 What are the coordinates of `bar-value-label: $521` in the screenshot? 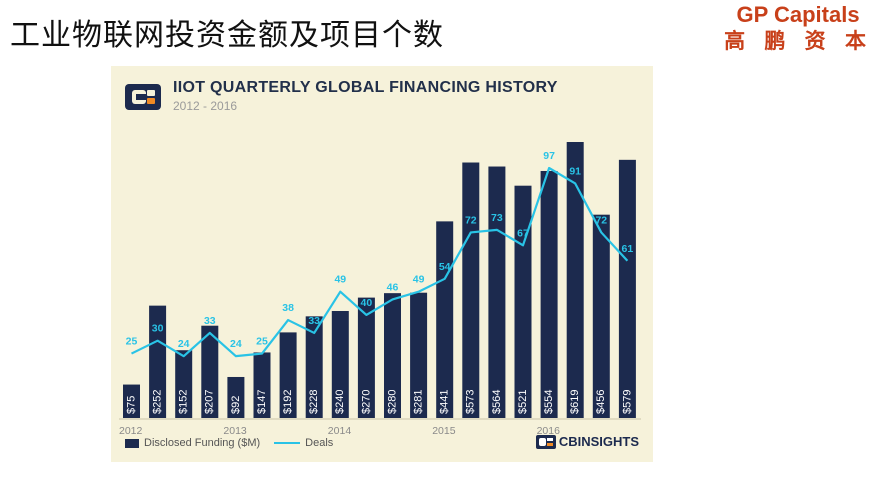 It's located at (523, 402).